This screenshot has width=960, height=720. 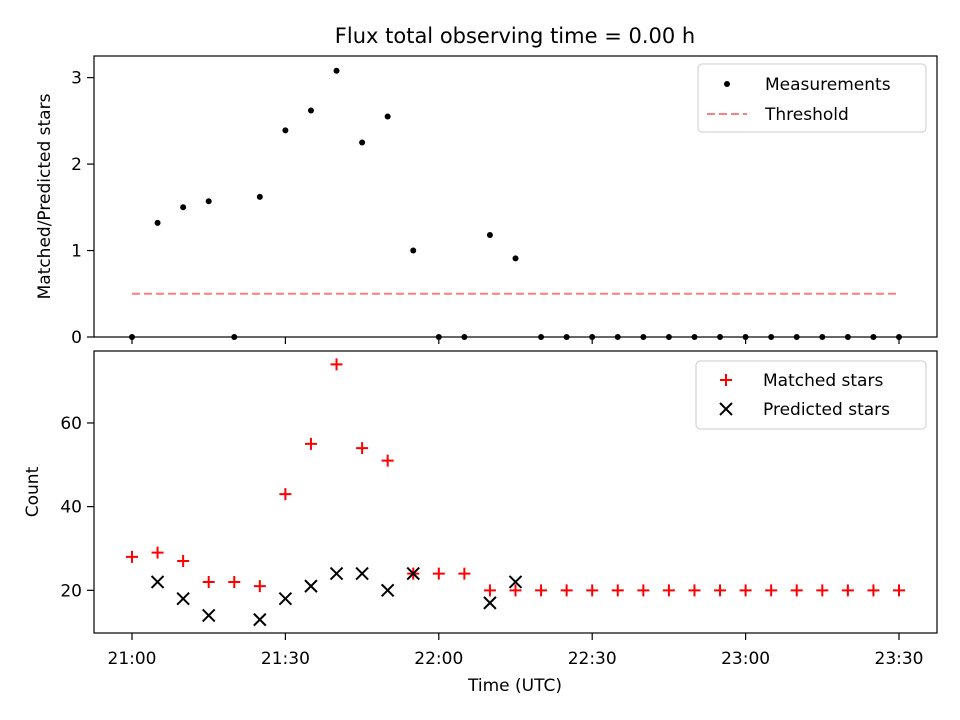 What do you see at coordinates (726, 409) in the screenshot?
I see `legend-predicted-marker` at bounding box center [726, 409].